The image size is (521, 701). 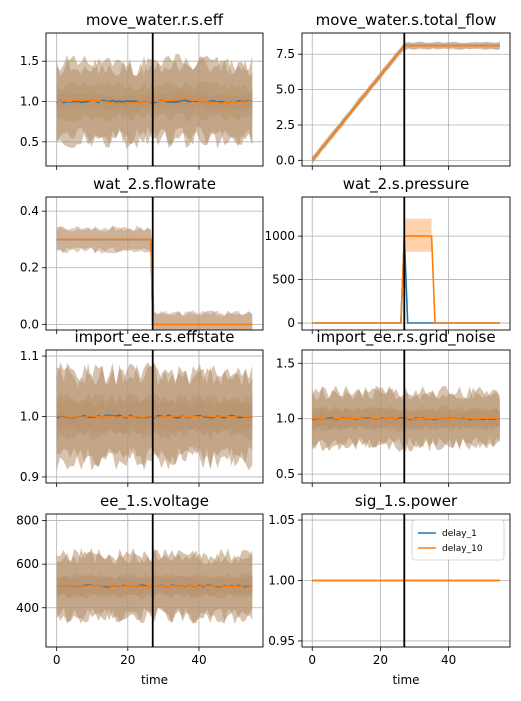 I want to click on y-tick-label-2: 5.0, so click(x=285, y=90).